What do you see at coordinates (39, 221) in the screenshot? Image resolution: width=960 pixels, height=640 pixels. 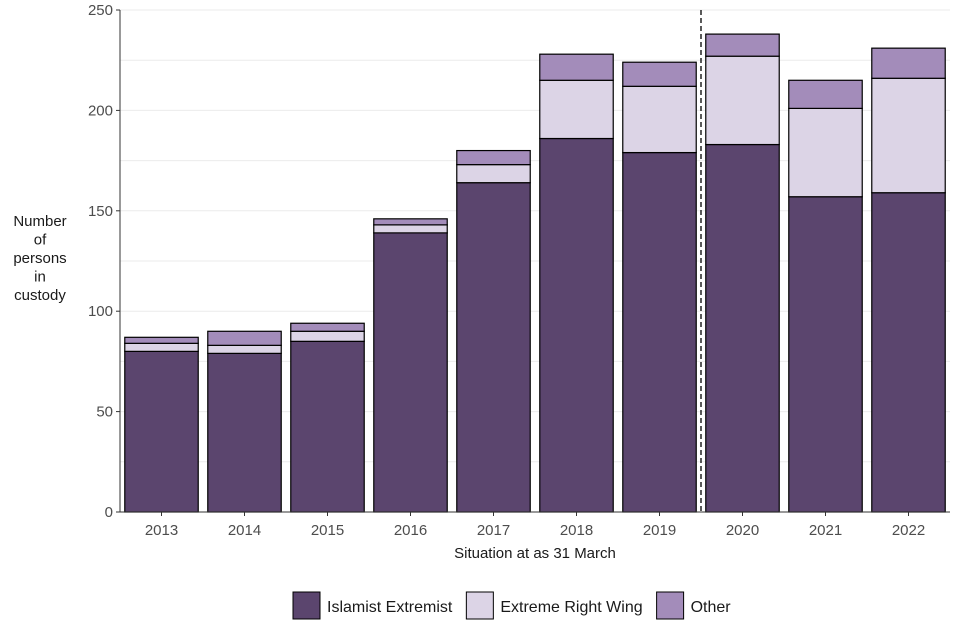 I see `y-axis-title-line: Number` at bounding box center [39, 221].